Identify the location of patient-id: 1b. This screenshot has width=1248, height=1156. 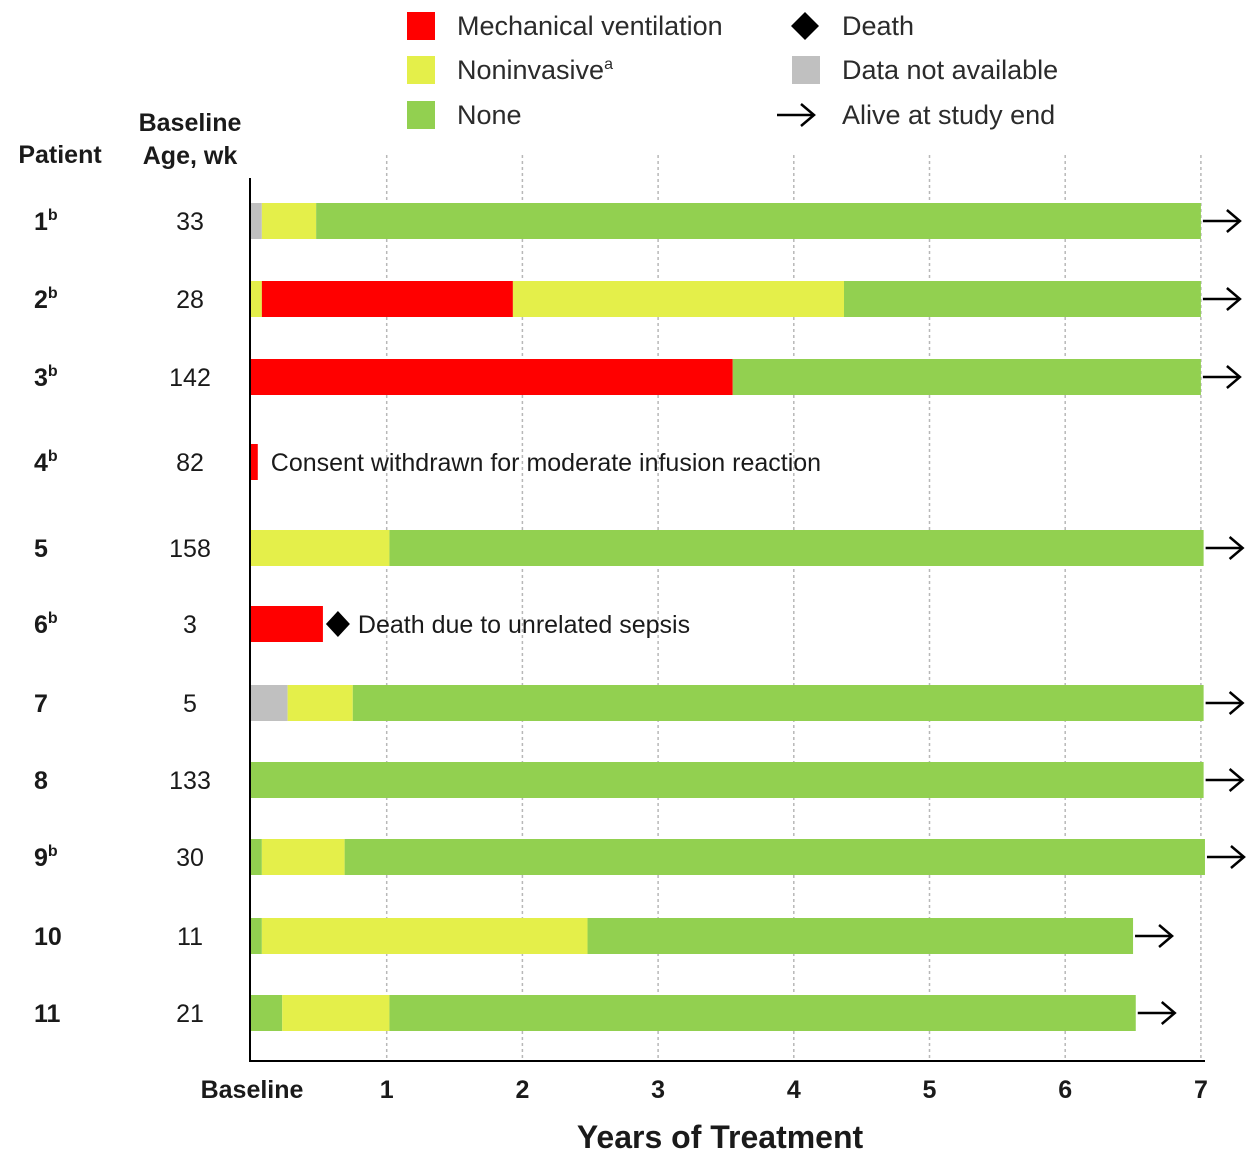
(46, 221).